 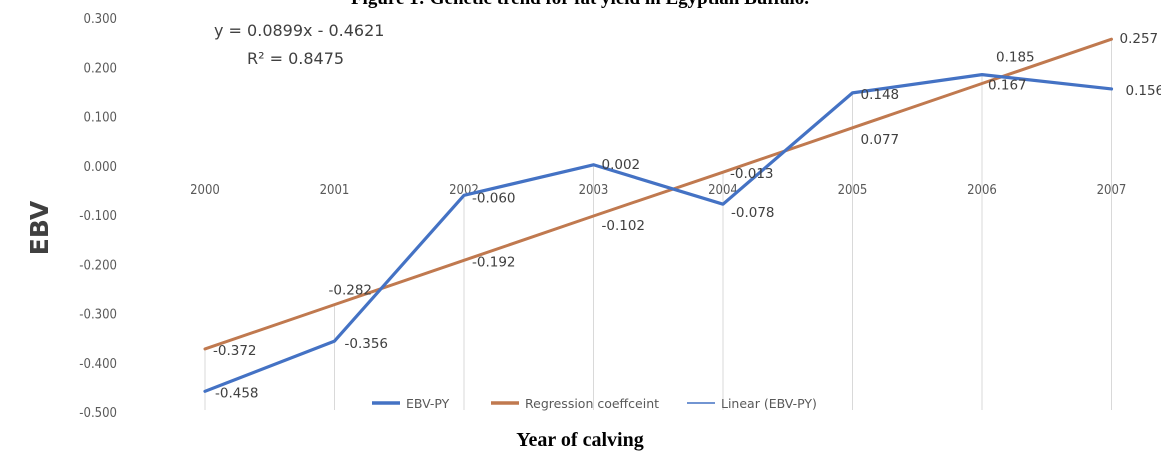 I want to click on x-tick-label: 2006, so click(x=982, y=190).